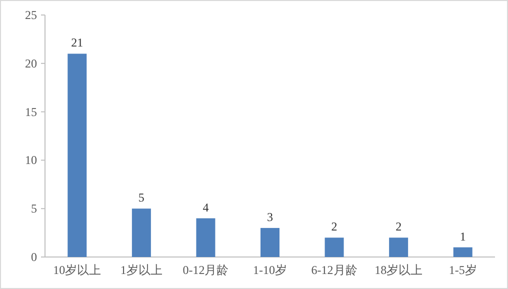 This screenshot has width=508, height=289. Describe the element at coordinates (334, 270) in the screenshot. I see `x-tick-label: 6-12月龄` at that location.